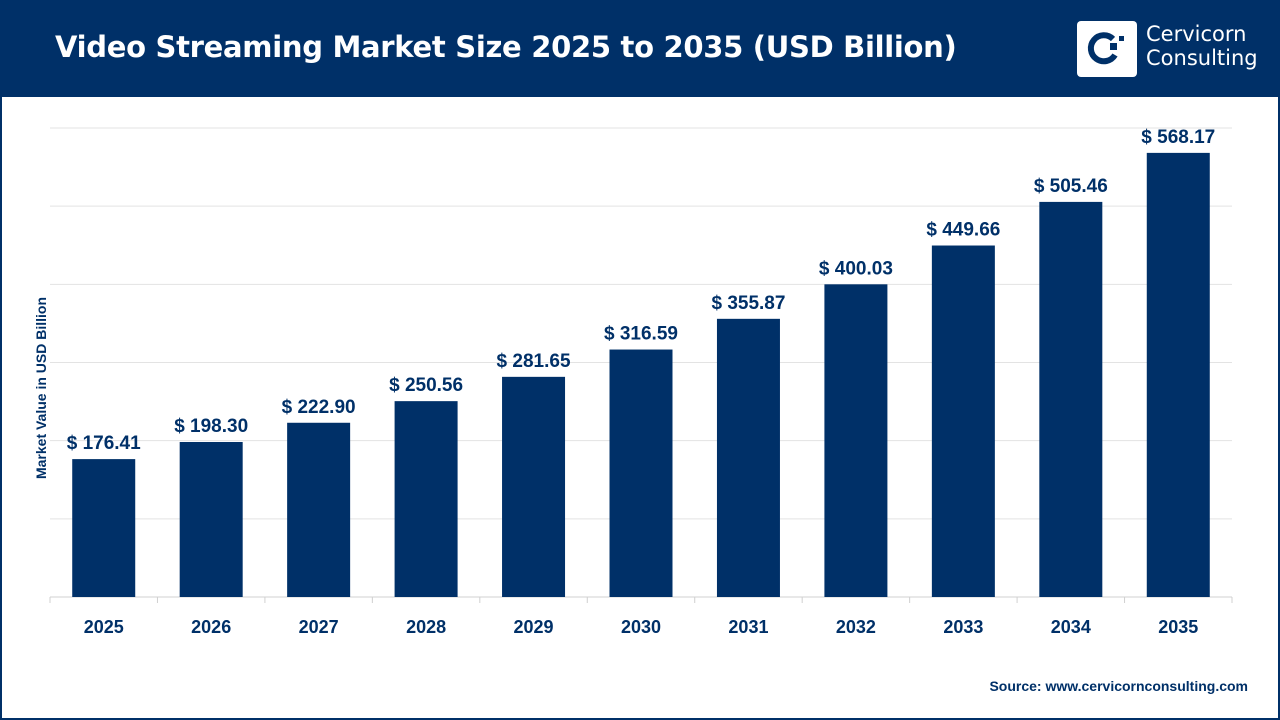 This screenshot has width=1280, height=720. Describe the element at coordinates (211, 426) in the screenshot. I see `data-label-2026: $ 198.30` at that location.